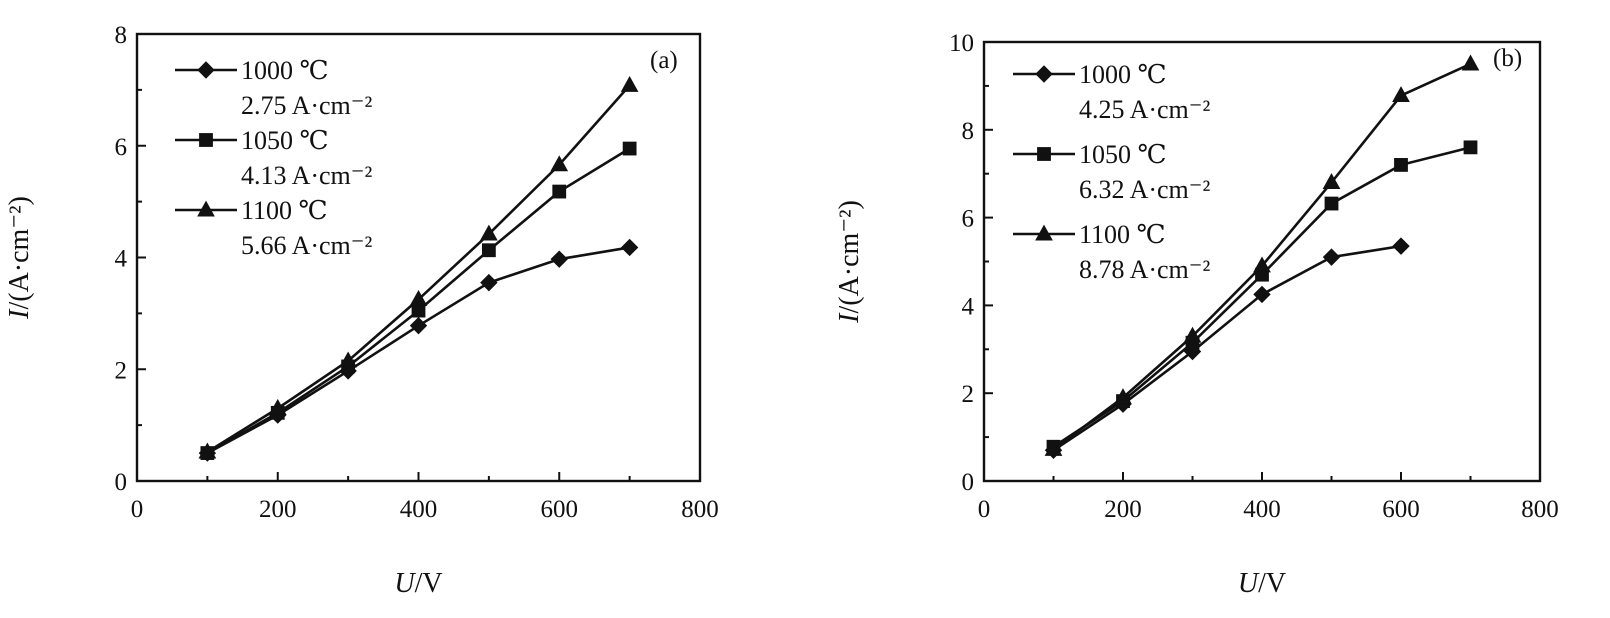 This screenshot has width=1610, height=618. I want to click on panel-tag: (b), so click(1507, 58).